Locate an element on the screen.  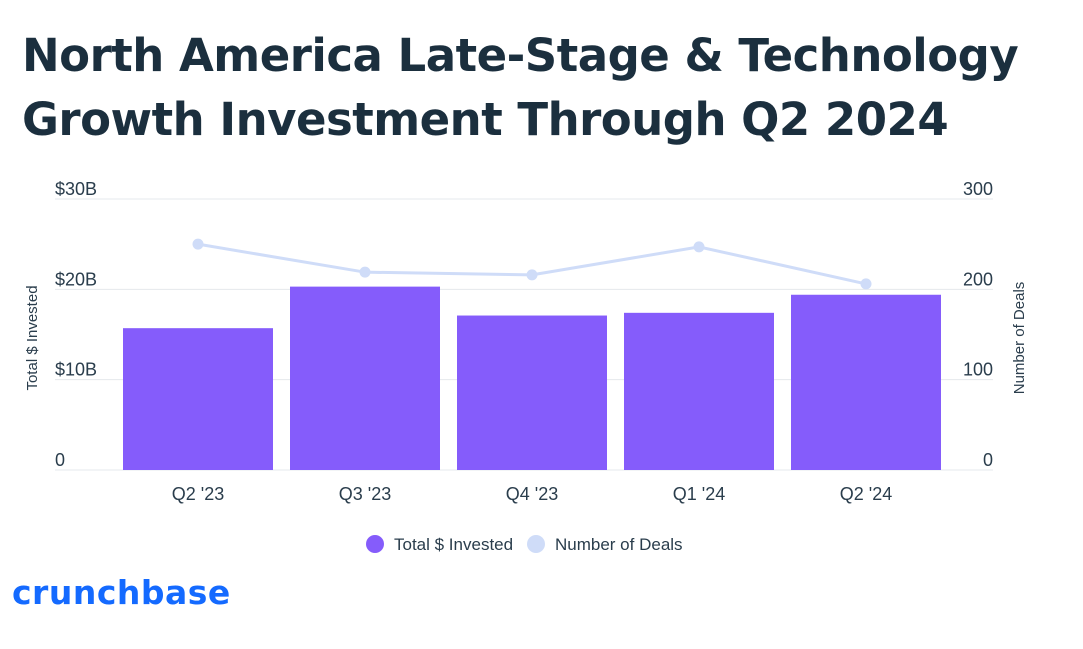
y-right-tick-label: 200 is located at coordinates (978, 279).